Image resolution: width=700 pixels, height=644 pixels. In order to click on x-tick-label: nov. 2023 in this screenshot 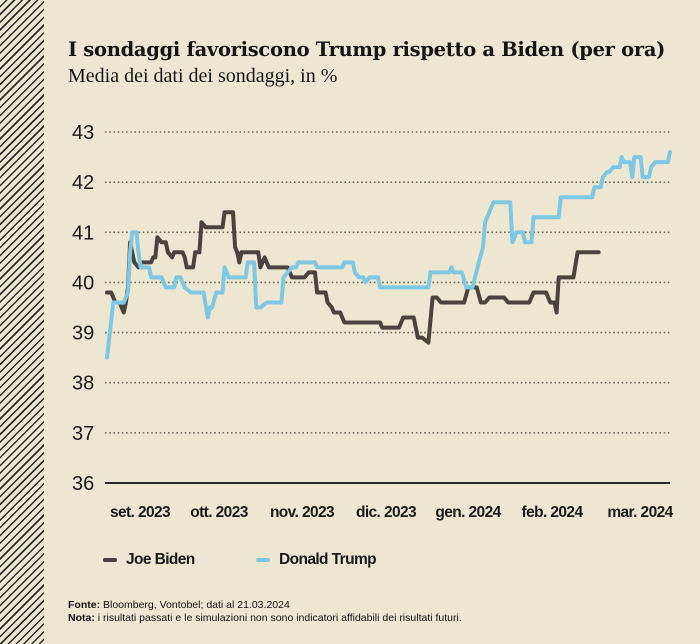, I will do `click(302, 512)`.